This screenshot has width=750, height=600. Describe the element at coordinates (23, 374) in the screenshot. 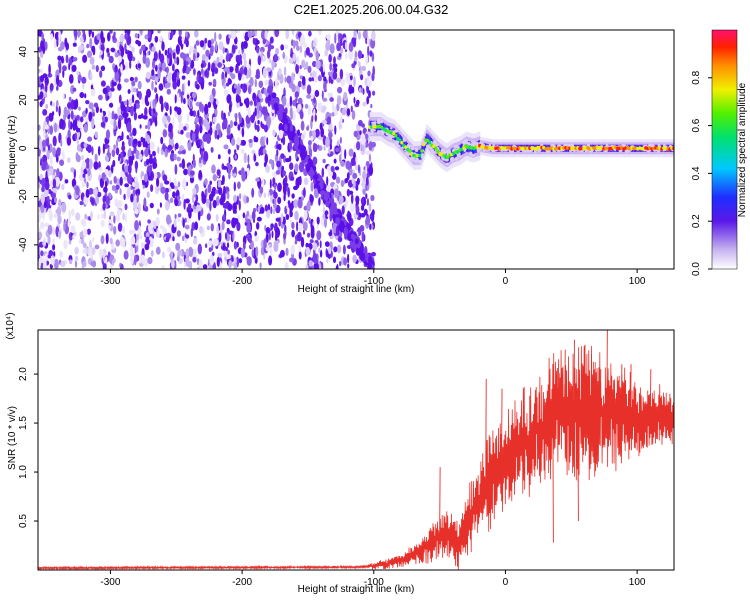

I see `y-tick-label: 2.0` at that location.